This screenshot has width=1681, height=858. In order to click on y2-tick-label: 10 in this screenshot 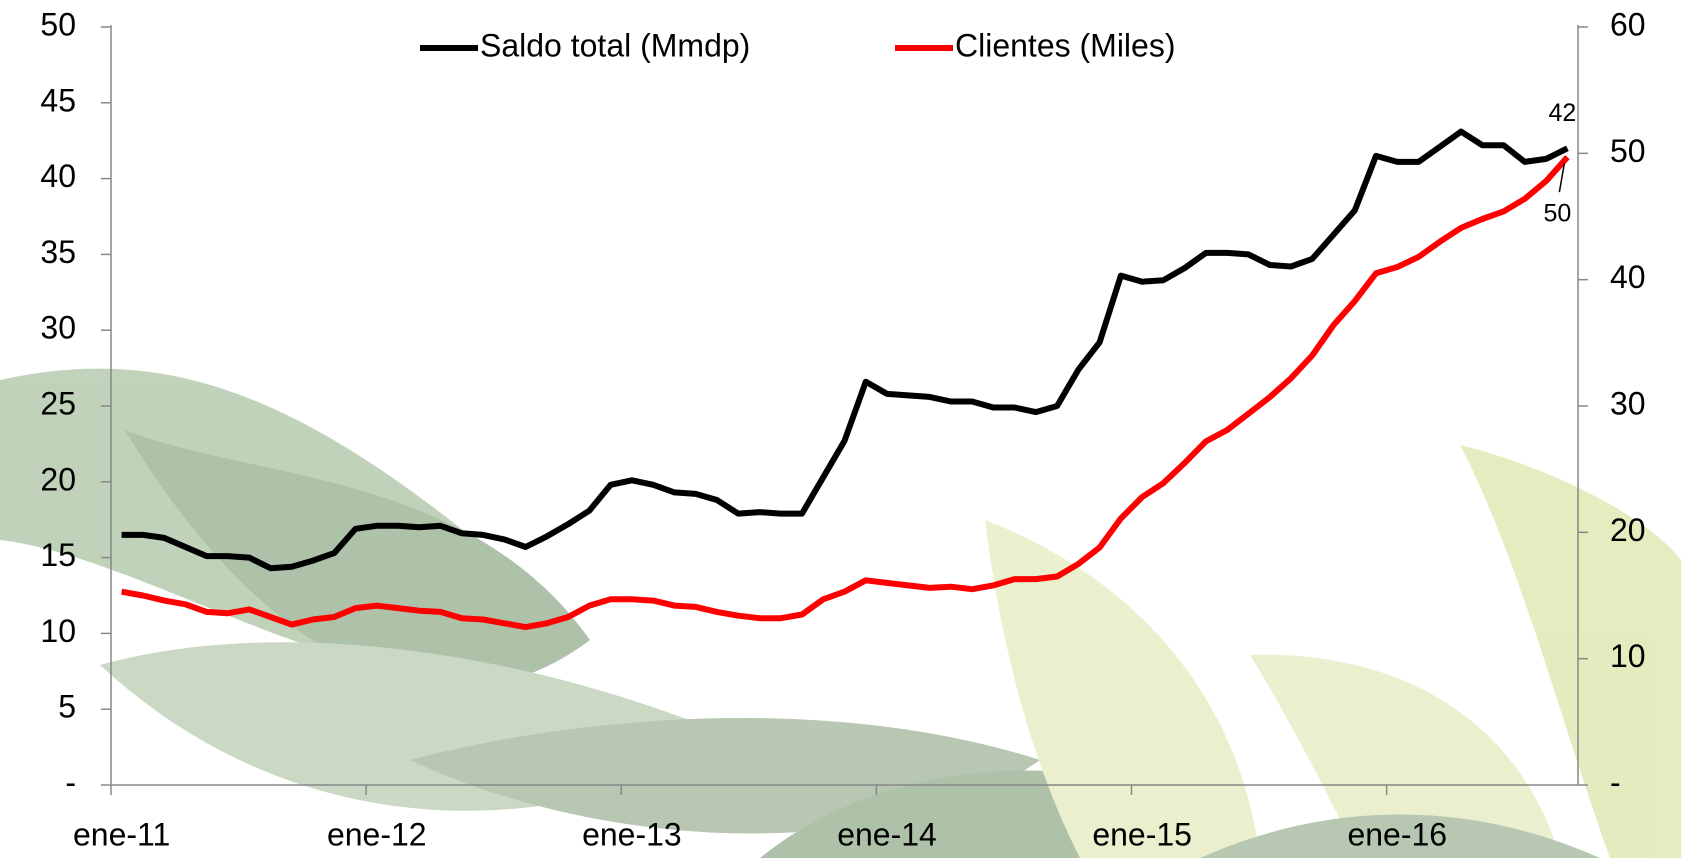, I will do `click(1628, 656)`.